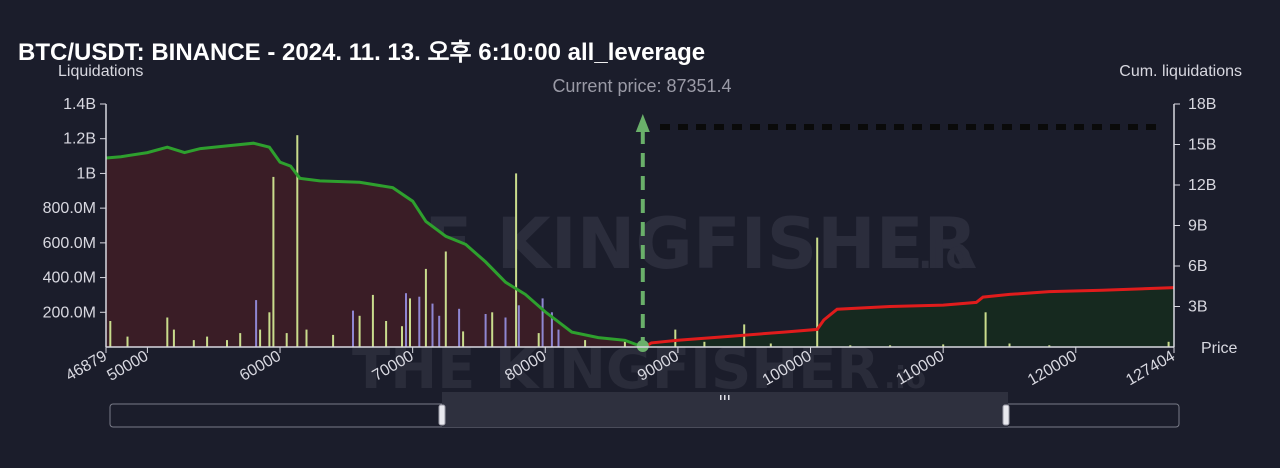 The image size is (1280, 468). Describe the element at coordinates (725, 397) in the screenshot. I see `grip-icon` at that location.